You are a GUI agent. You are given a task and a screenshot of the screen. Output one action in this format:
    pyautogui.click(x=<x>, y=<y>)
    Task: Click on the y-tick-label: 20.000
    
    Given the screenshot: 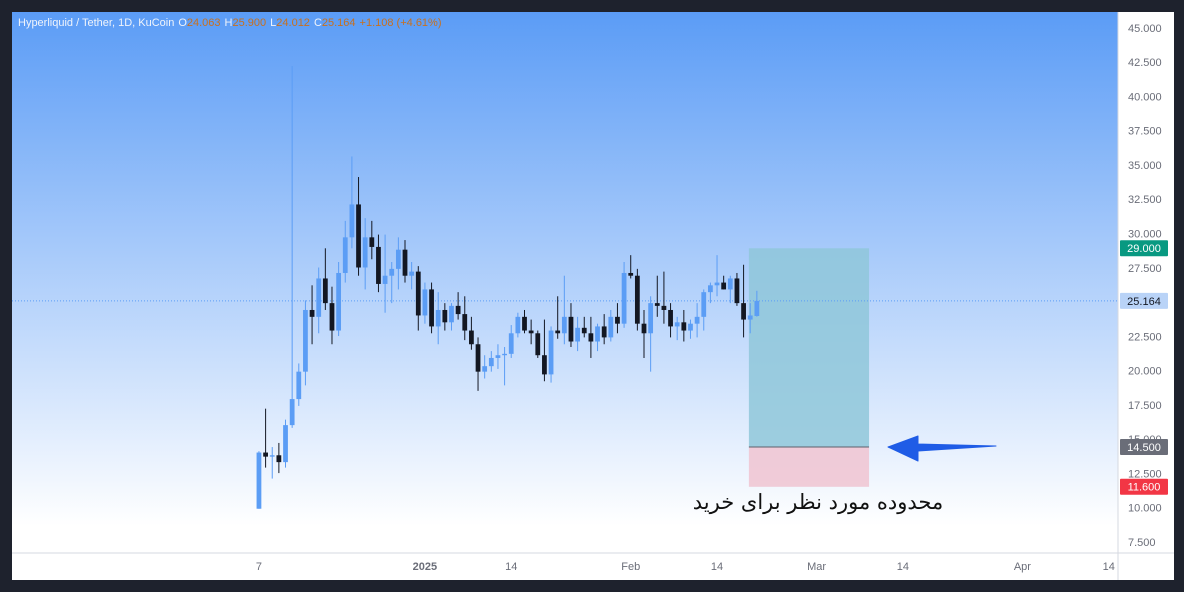 What is the action you would take?
    pyautogui.click(x=1145, y=372)
    